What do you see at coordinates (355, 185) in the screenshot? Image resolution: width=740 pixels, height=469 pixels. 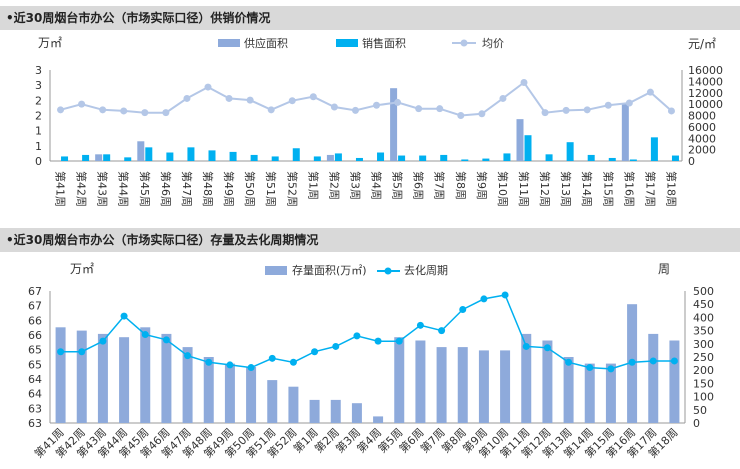 I see `x-tick-label: 第3周` at bounding box center [355, 185].